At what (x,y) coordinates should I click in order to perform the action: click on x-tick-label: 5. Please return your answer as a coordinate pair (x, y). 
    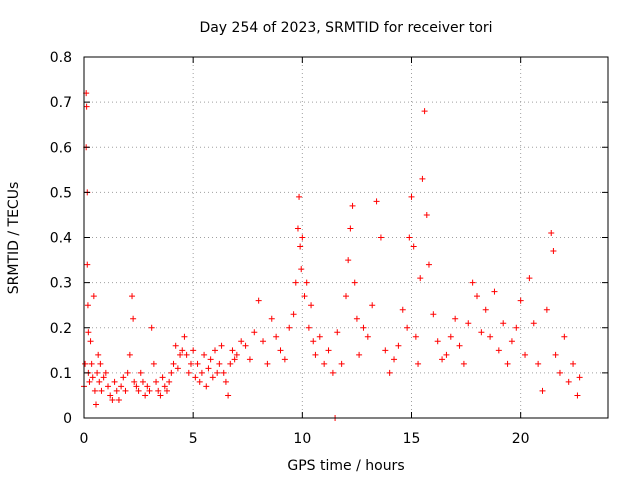
    Looking at the image, I should click on (193, 439).